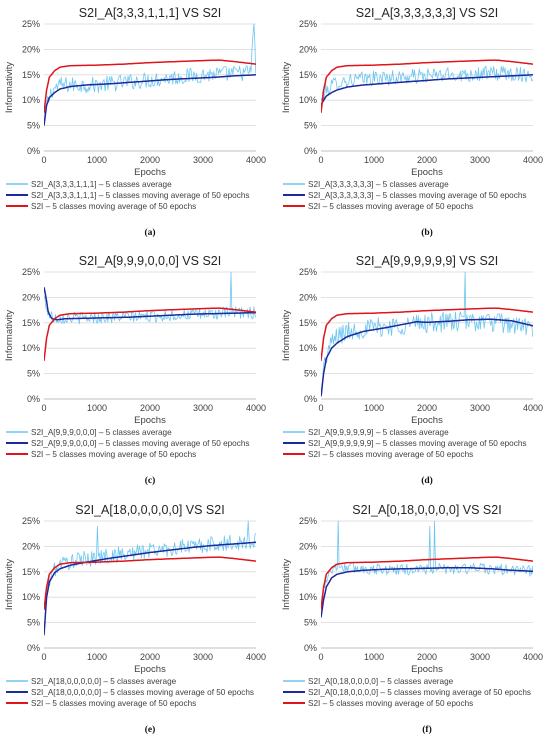  What do you see at coordinates (150, 729) in the screenshot?
I see `panel-label: (e)` at bounding box center [150, 729].